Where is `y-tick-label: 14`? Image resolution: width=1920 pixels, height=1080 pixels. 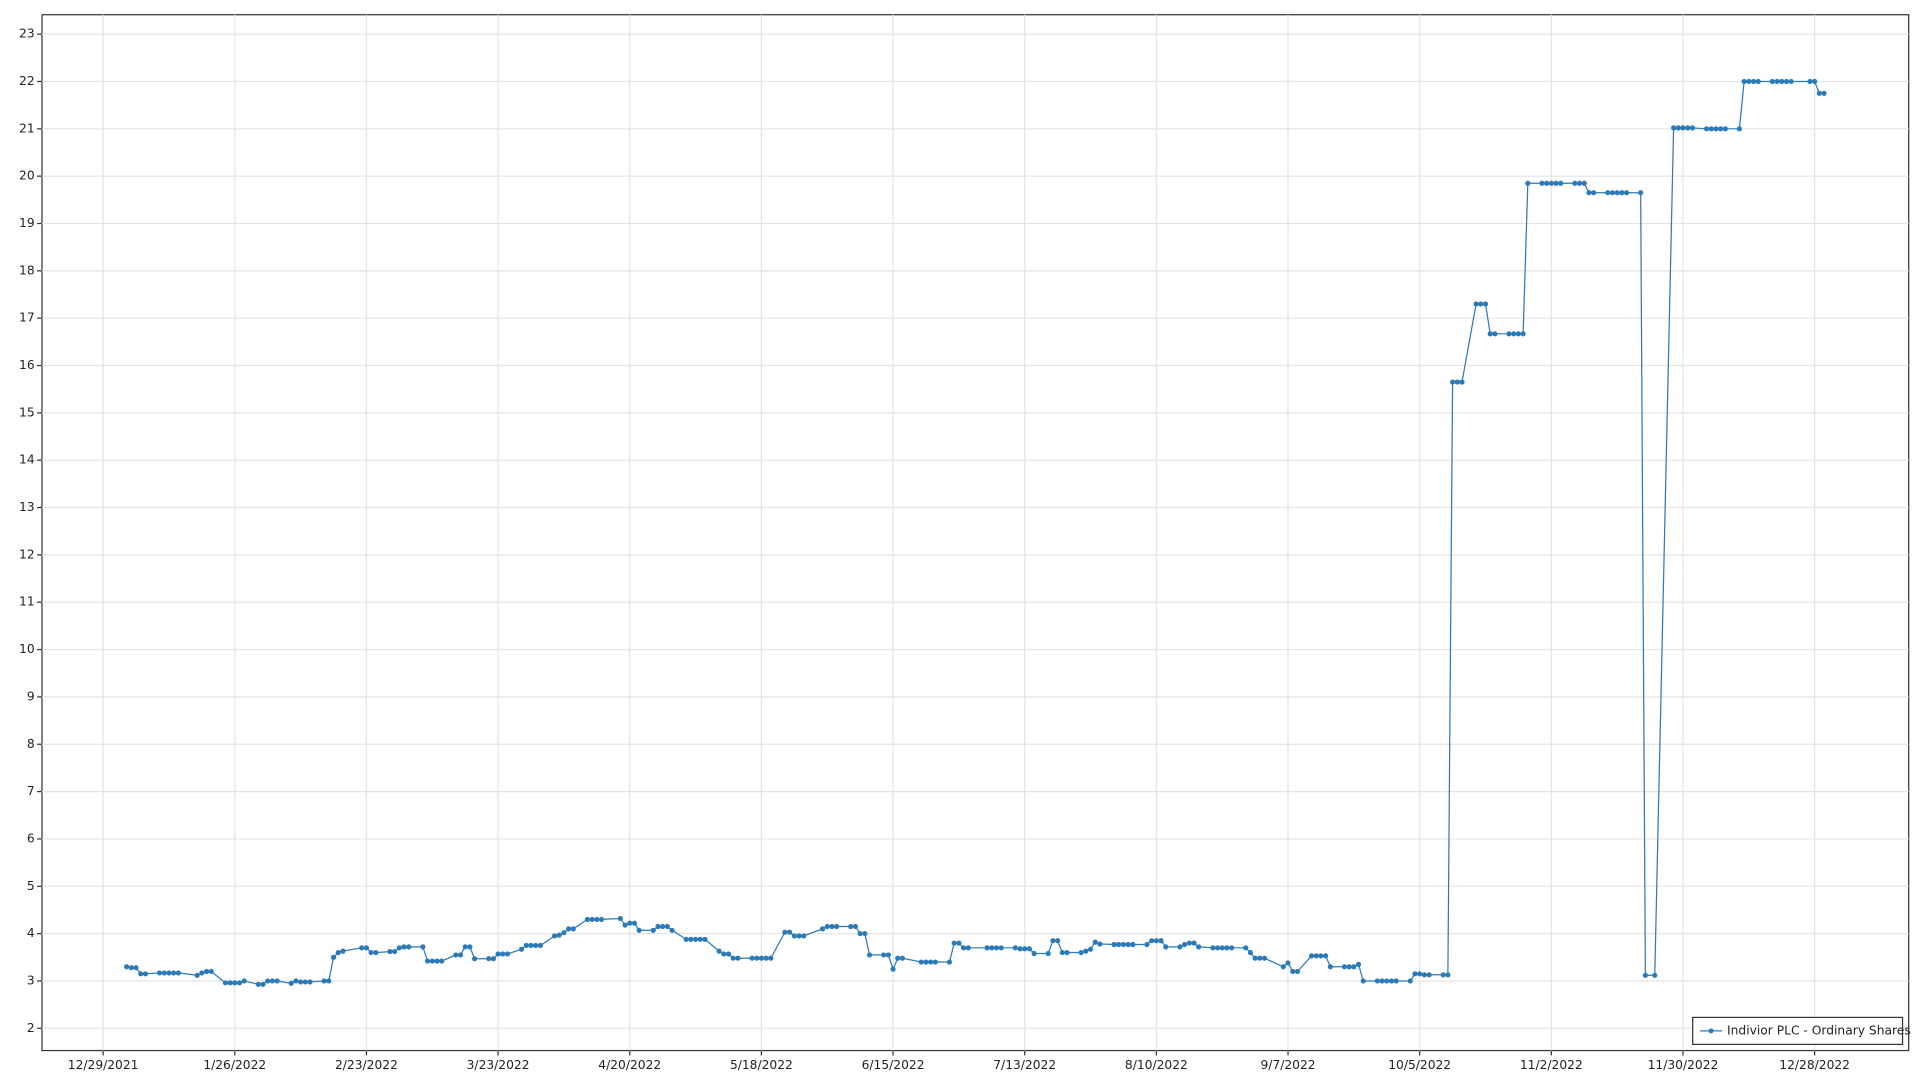 y-tick-label: 14 is located at coordinates (27, 460).